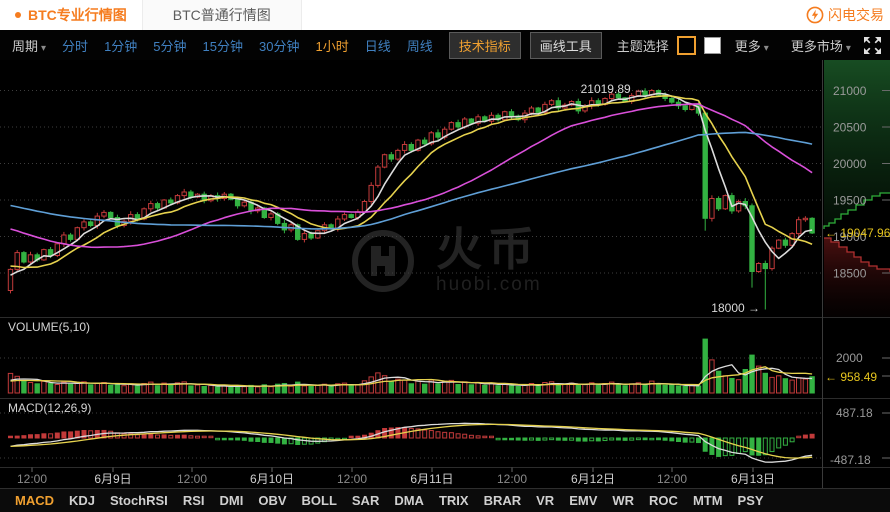 This screenshot has height=512, width=890. Describe the element at coordinates (707, 500) in the screenshot. I see `indicator-item-15: MTM` at that location.